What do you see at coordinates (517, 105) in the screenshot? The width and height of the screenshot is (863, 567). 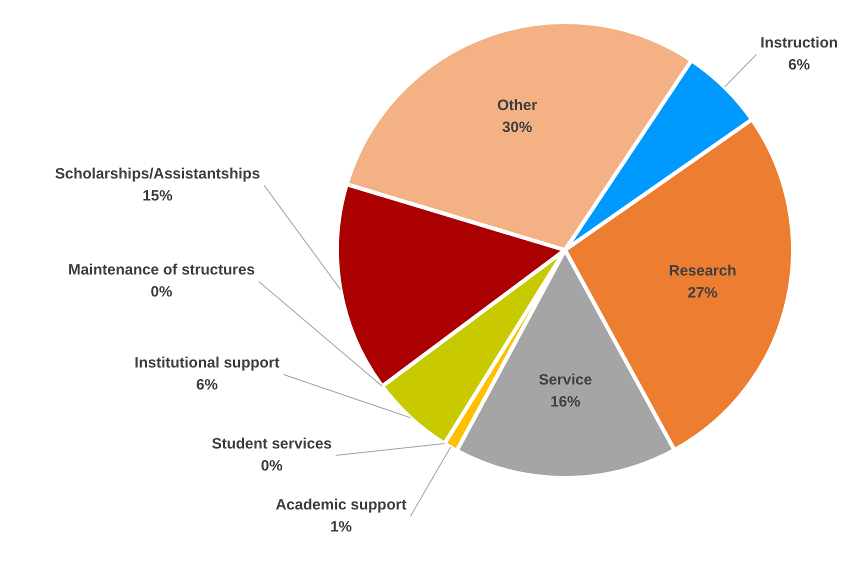 I see `slice-label: Other` at bounding box center [517, 105].